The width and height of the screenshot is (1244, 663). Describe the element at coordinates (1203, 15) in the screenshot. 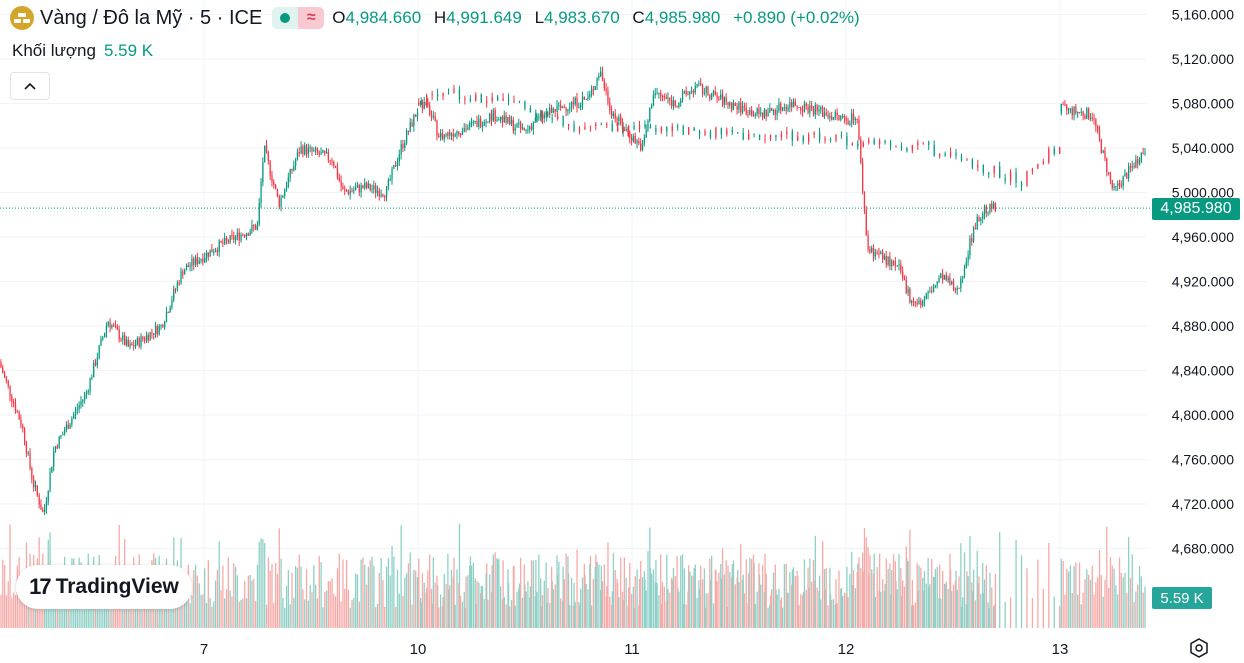

I see `y-tick-label: 5,160.000` at that location.